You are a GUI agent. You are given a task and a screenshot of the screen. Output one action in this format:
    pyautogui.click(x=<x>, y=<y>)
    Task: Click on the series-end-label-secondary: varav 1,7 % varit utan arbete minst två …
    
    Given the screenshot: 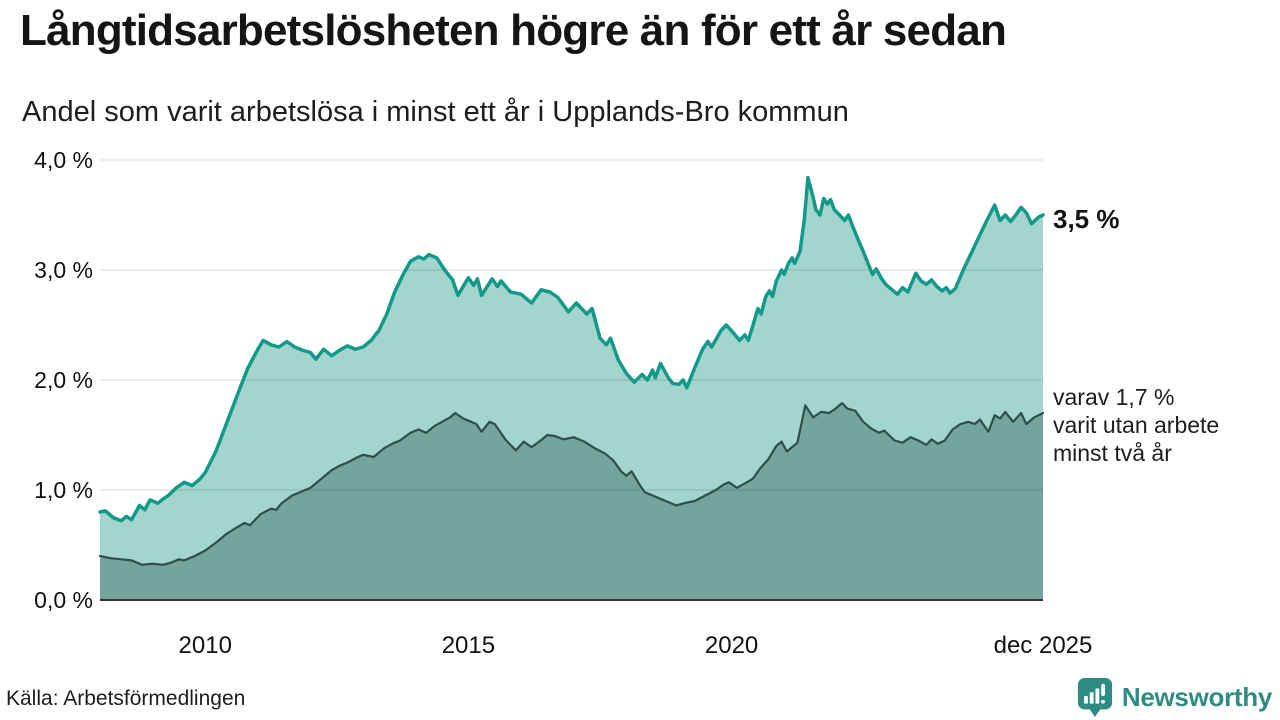 What is the action you would take?
    pyautogui.click(x=1136, y=425)
    